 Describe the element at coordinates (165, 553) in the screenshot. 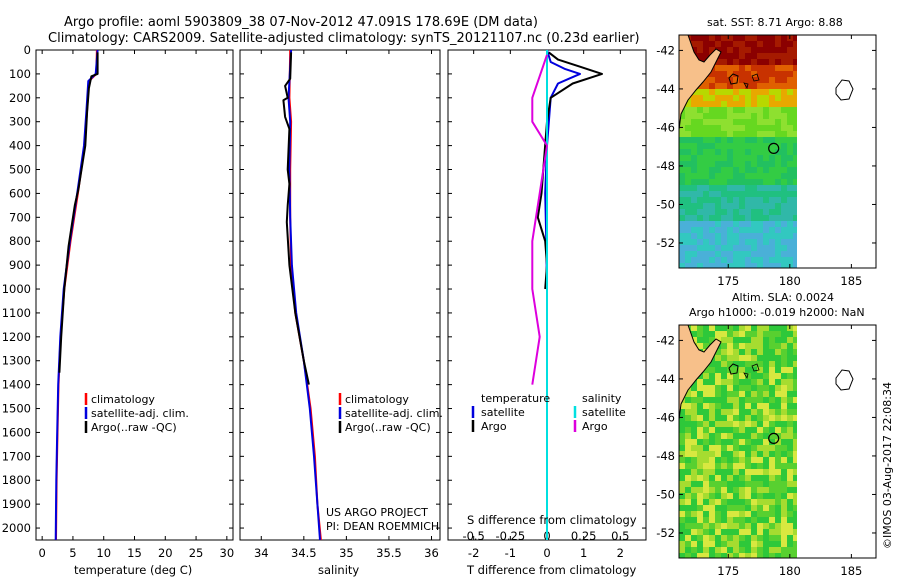

I see `x-tick-label: 20` at that location.